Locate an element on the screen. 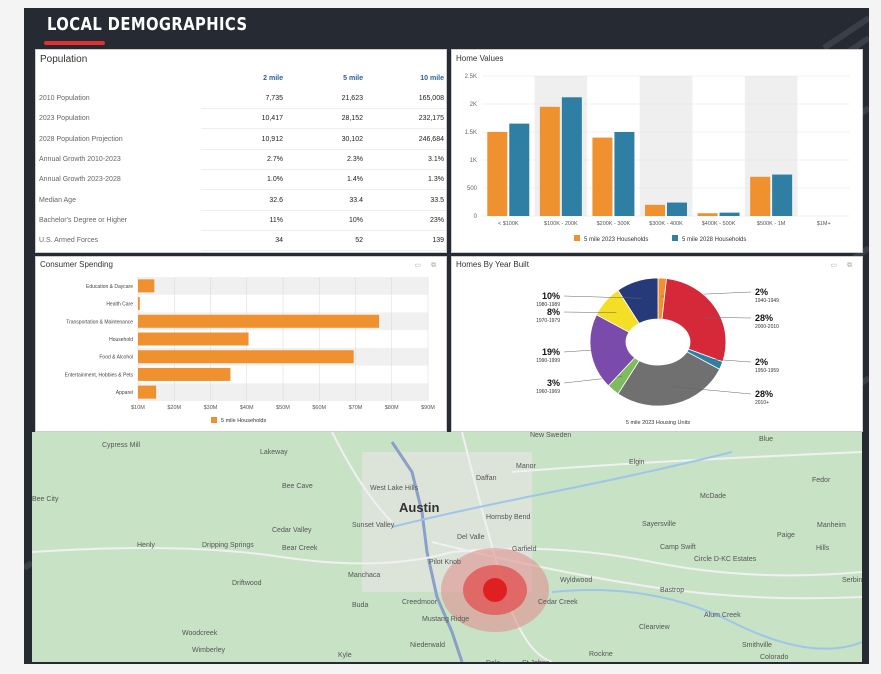  map-place-label: Lakeway is located at coordinates (274, 452).